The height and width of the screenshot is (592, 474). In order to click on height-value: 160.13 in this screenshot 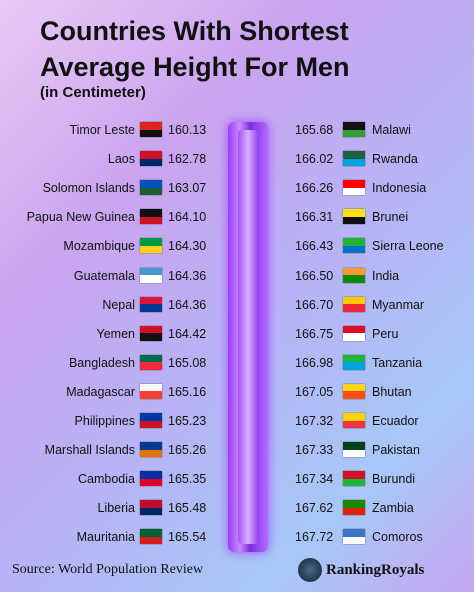, I will do `click(187, 130)`.